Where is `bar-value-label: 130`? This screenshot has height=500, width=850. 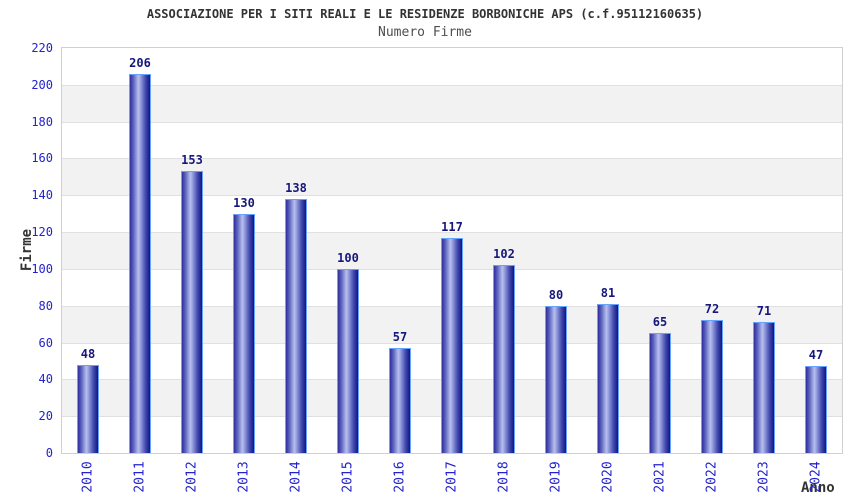 bar-value-label: 130 is located at coordinates (244, 202).